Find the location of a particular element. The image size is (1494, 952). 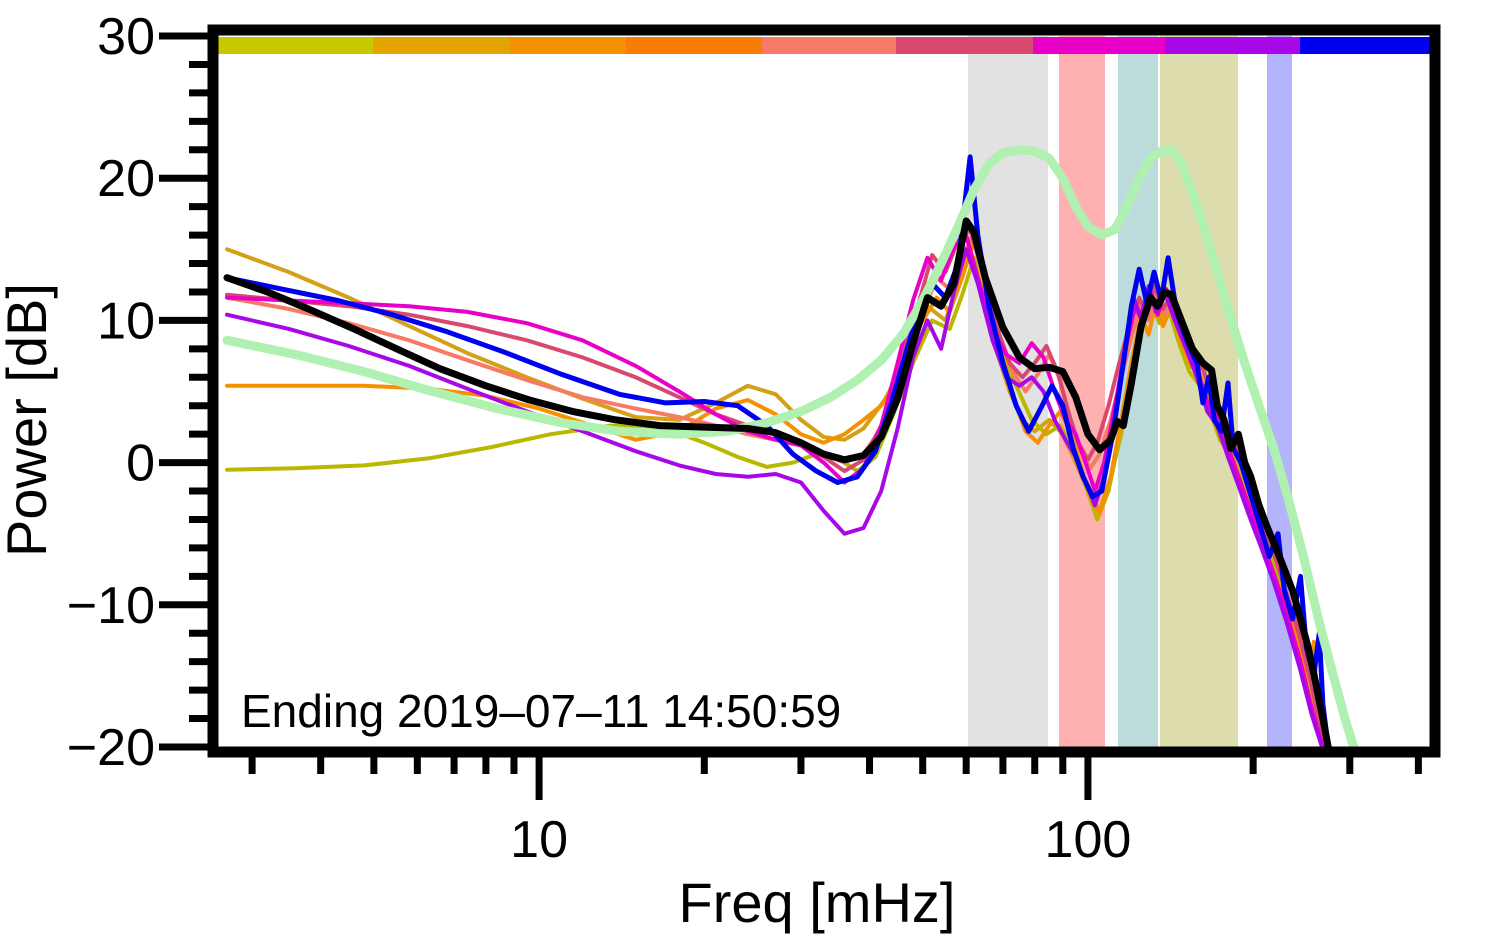

y-tick-label: 30 is located at coordinates (126, 37).